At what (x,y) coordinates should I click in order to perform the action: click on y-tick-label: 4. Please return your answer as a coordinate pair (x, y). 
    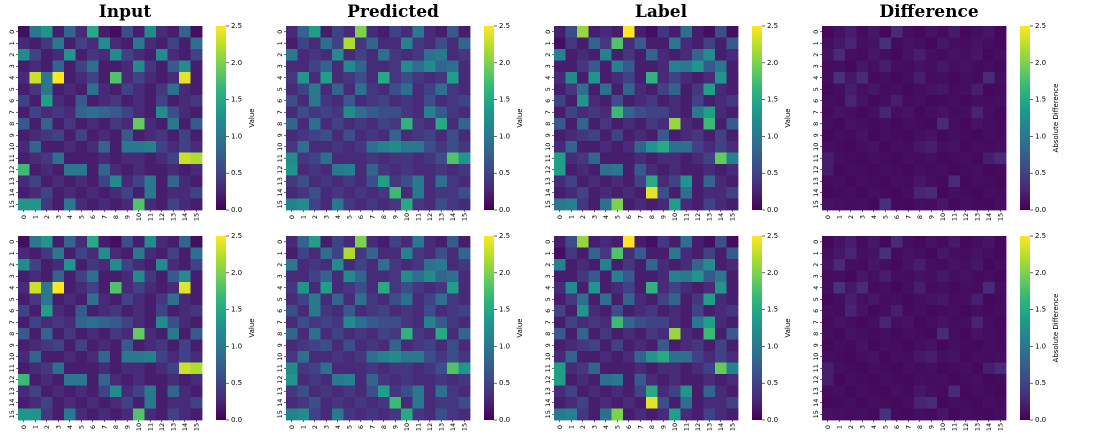
    Looking at the image, I should click on (816, 78).